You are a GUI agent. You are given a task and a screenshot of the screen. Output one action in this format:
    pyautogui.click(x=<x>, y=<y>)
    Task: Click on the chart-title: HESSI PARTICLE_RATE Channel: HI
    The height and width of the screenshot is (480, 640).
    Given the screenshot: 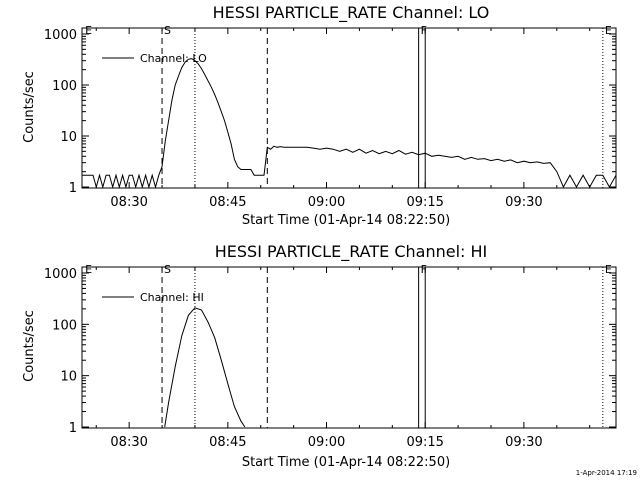 What is the action you would take?
    pyautogui.click(x=351, y=252)
    